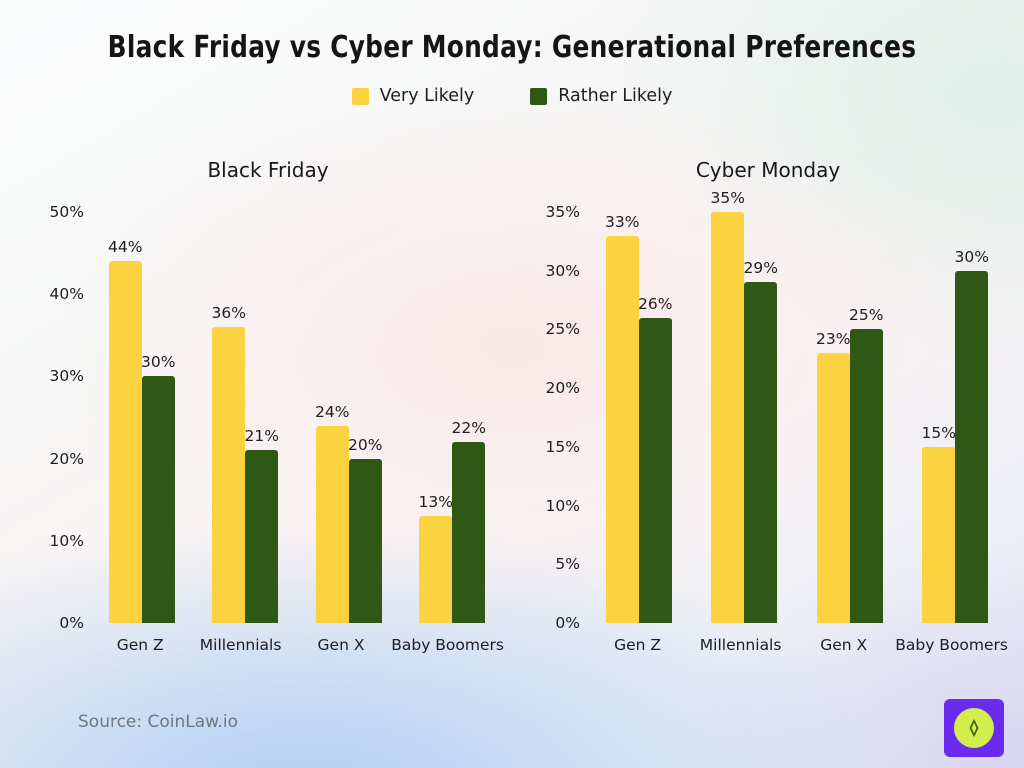 This screenshot has height=768, width=1024. Describe the element at coordinates (622, 418) in the screenshot. I see `bar-very-likely: 33%` at that location.